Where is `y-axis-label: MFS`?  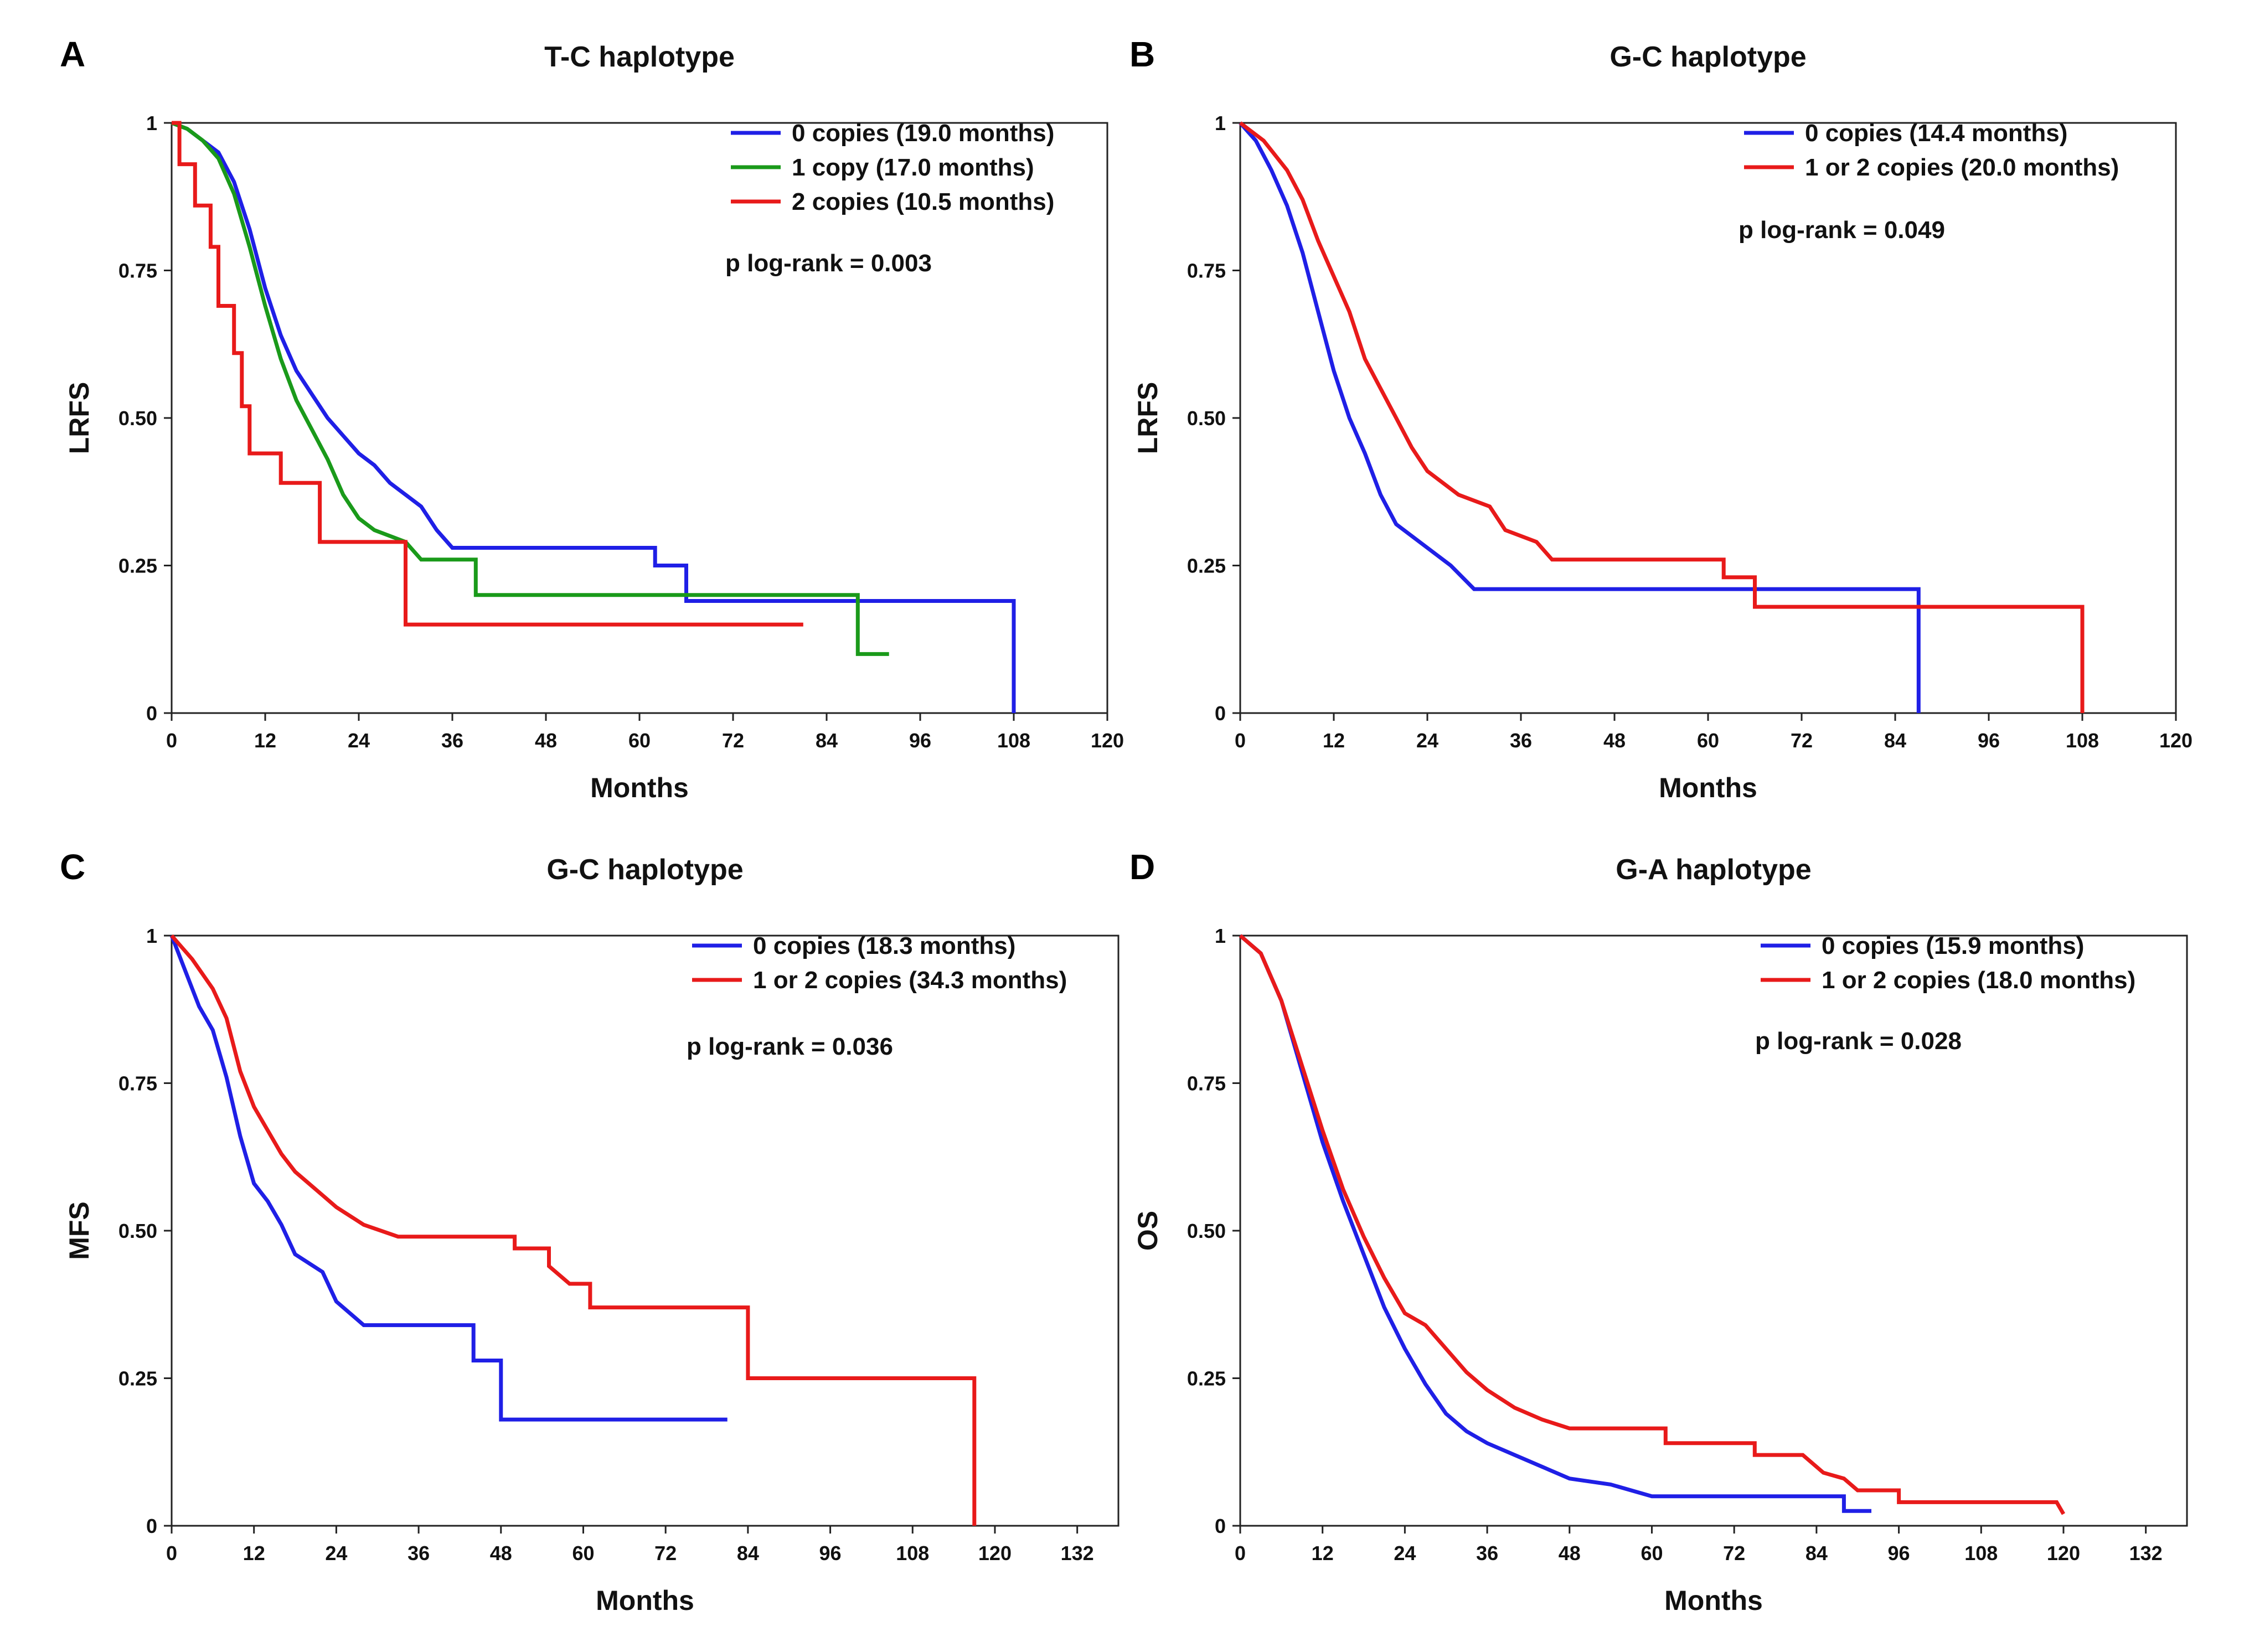
y-axis-label: MFS is located at coordinates (79, 1230).